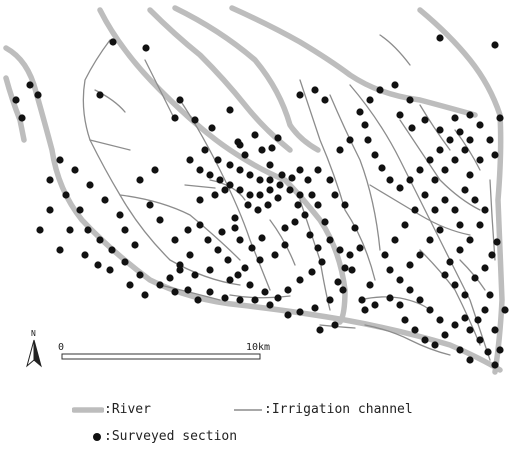  What do you see at coordinates (258, 347) in the screenshot?
I see `scale-end-label: 10km` at bounding box center [258, 347].